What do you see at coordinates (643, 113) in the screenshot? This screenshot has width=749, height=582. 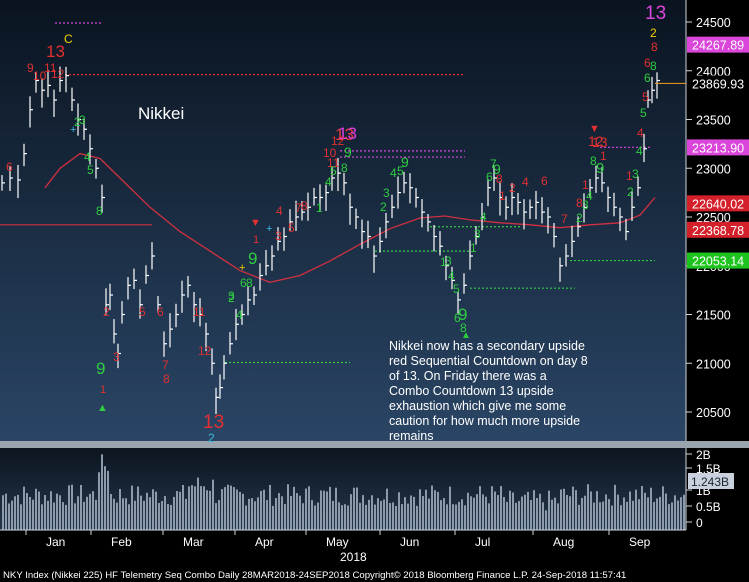 I see `count-label: 5` at bounding box center [643, 113].